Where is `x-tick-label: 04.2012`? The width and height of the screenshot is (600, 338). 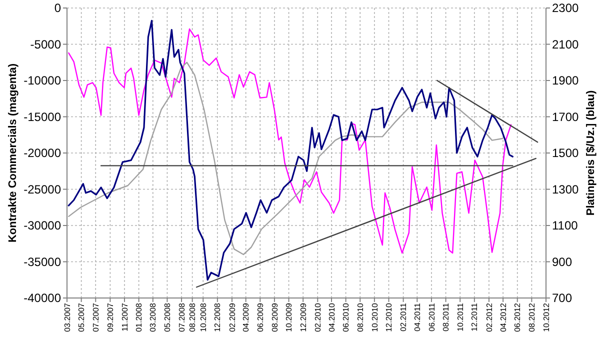 x-tick-label: 04.2012 is located at coordinates (503, 317).